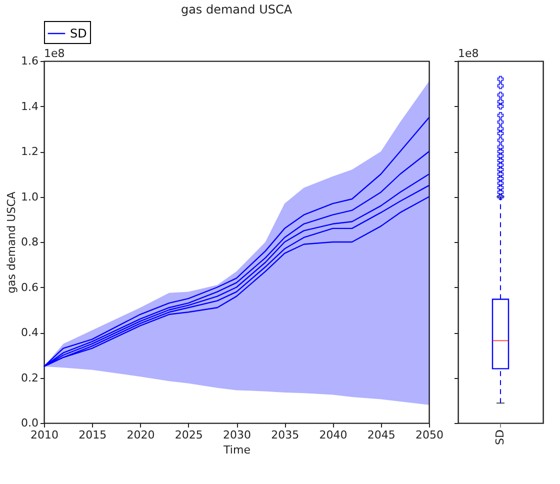  What do you see at coordinates (236, 450) in the screenshot?
I see `x-axis-title: Time` at bounding box center [236, 450].